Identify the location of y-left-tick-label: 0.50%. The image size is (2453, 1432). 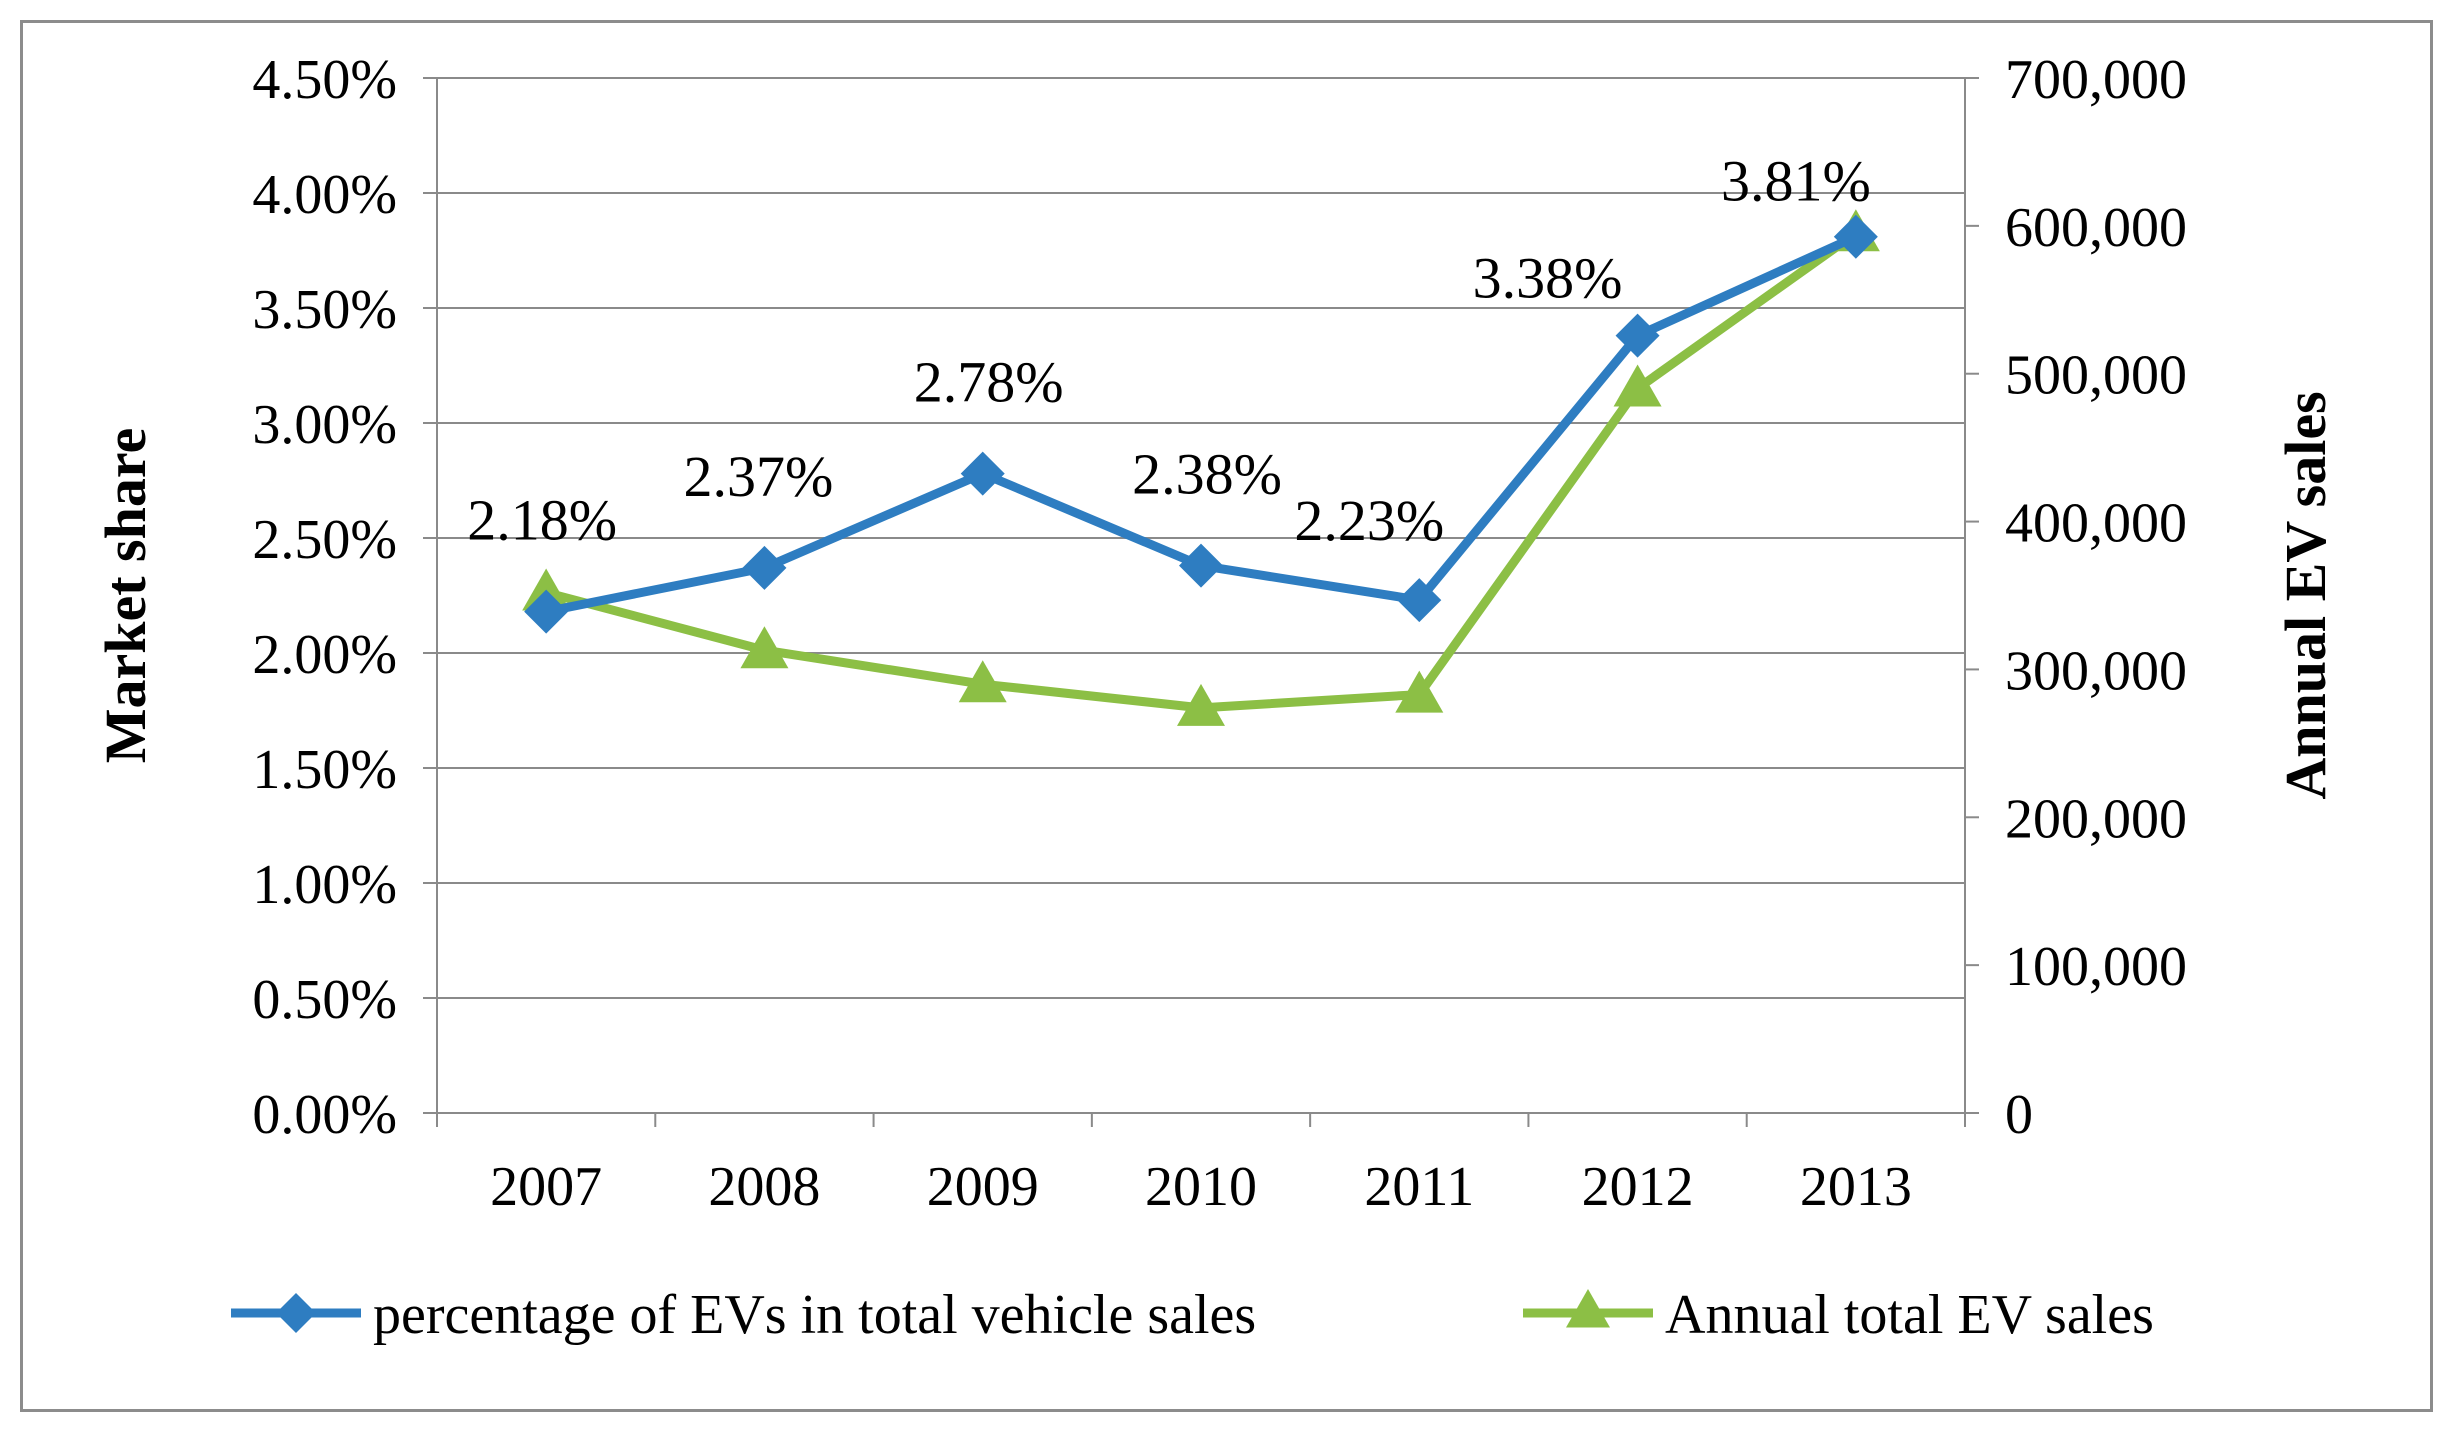
(324, 1000).